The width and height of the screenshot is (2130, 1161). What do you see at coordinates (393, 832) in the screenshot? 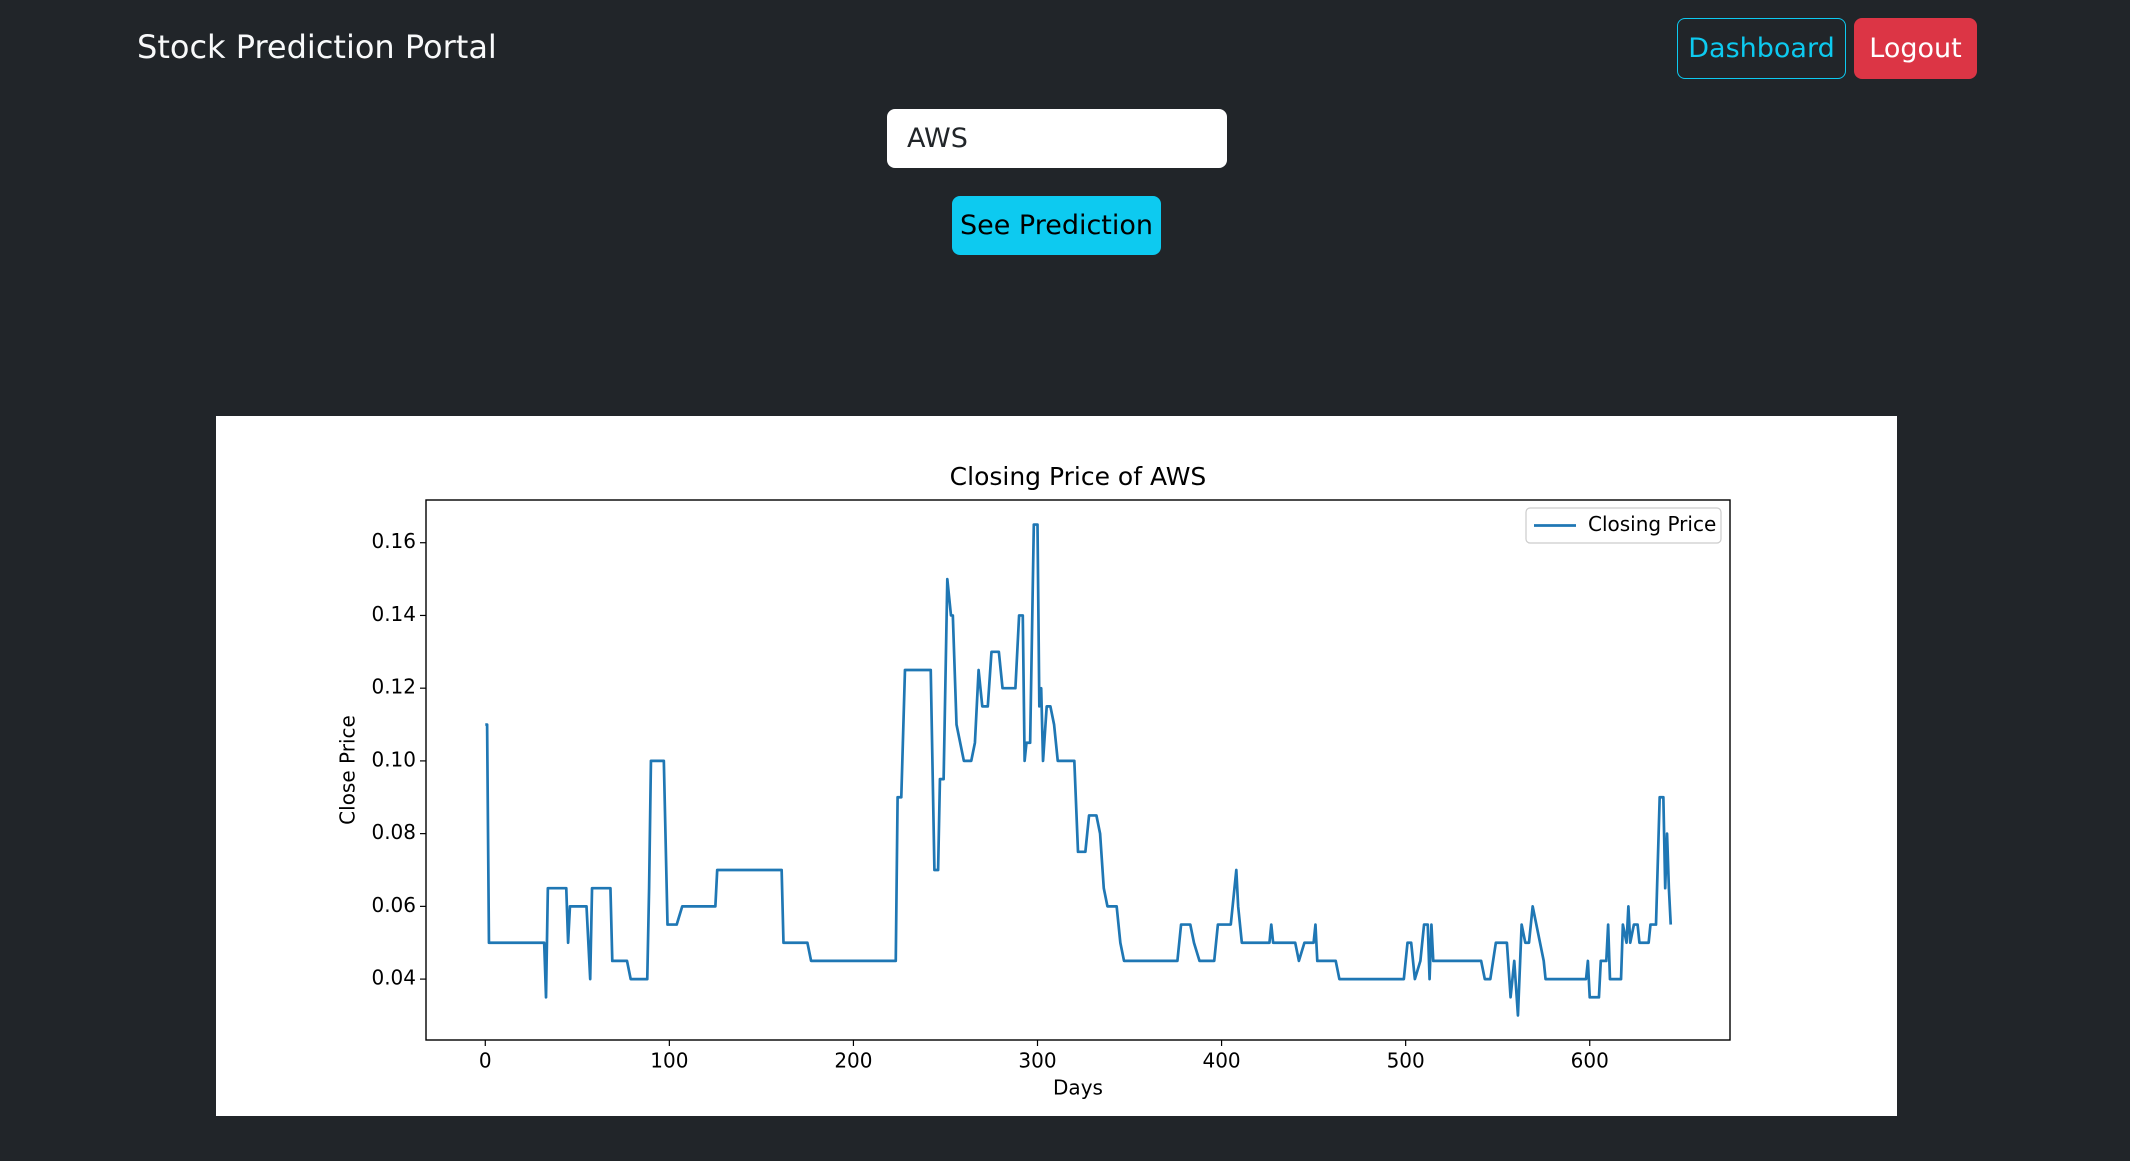
I see `y-tick-label: 0.08` at bounding box center [393, 832].